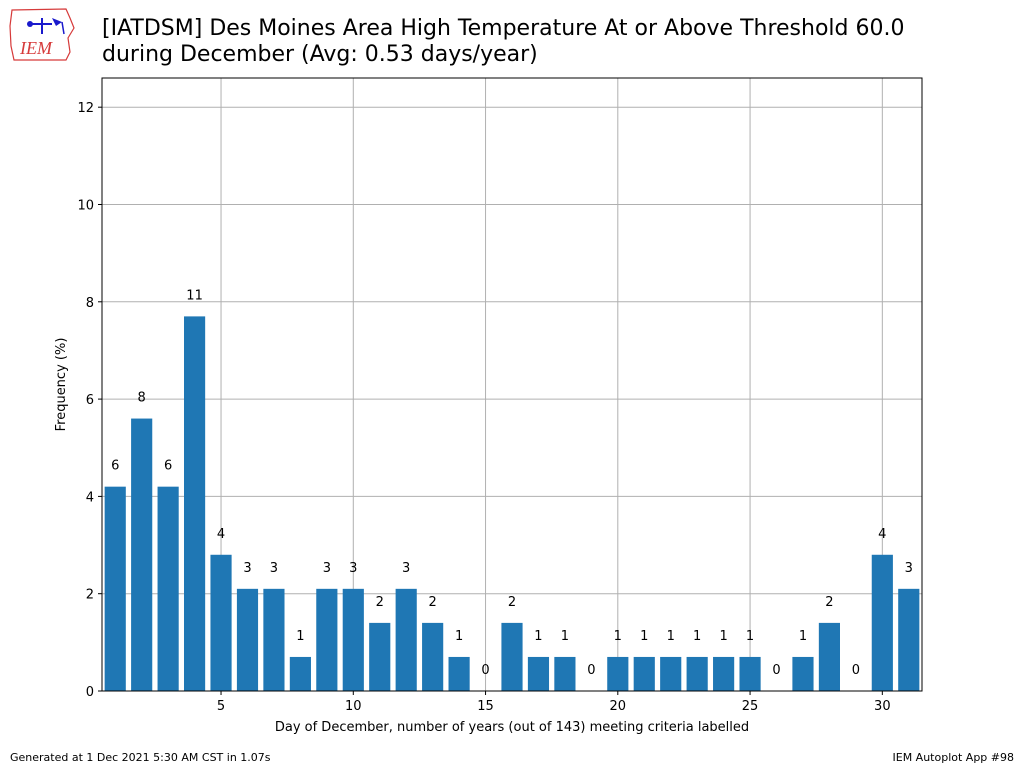  Describe the element at coordinates (90, 595) in the screenshot. I see `y-tick-label: 2` at that location.